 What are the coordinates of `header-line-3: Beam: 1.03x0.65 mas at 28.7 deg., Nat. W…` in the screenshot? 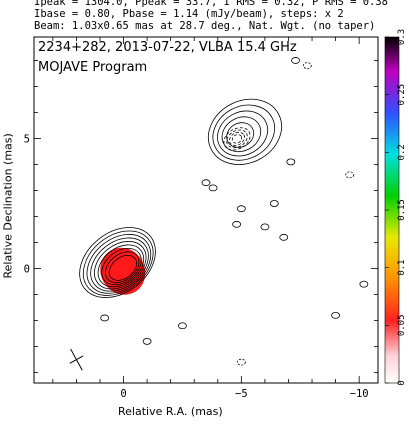 It's located at (205, 26).